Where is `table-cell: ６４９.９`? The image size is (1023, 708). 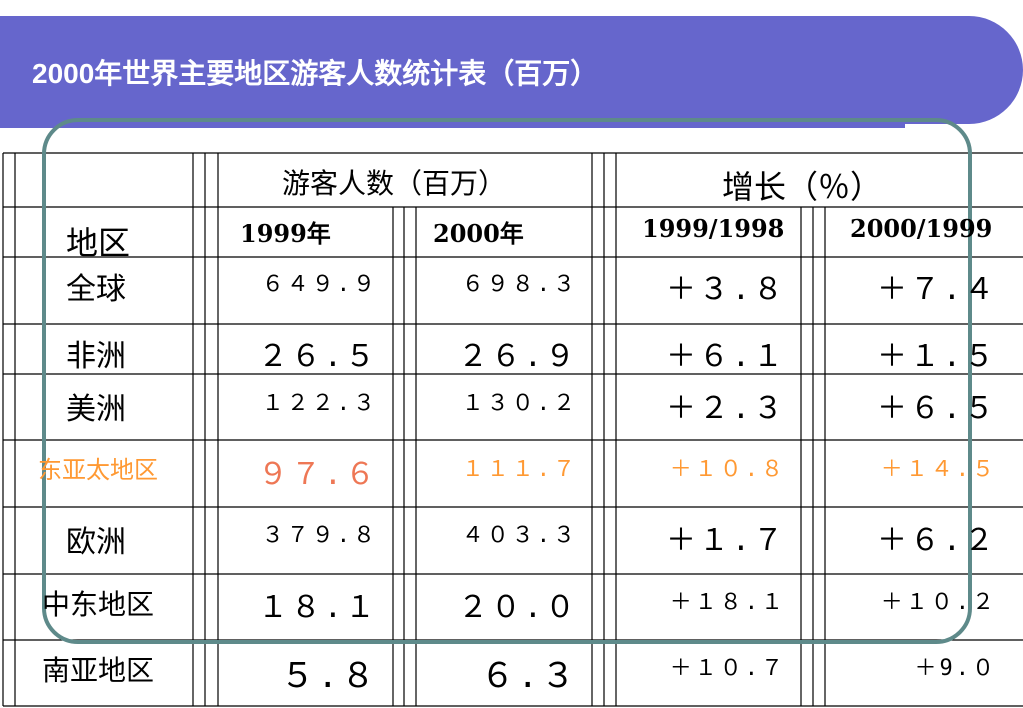
table-cell: ６４９.９ is located at coordinates (319, 284).